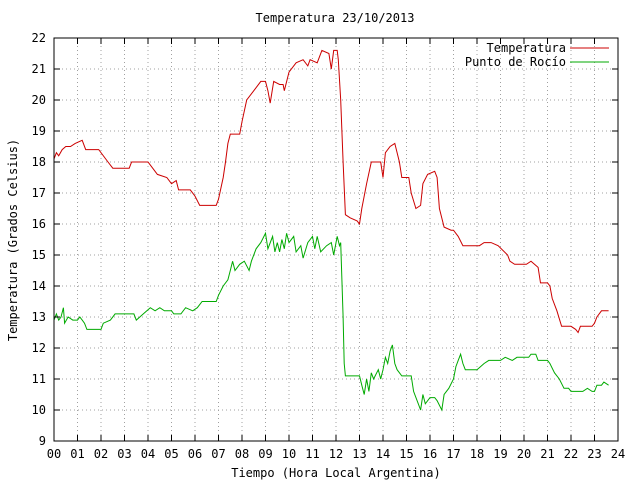 The image size is (640, 480). What do you see at coordinates (515, 62) in the screenshot?
I see `legend-label: Punto de Rocío` at bounding box center [515, 62].